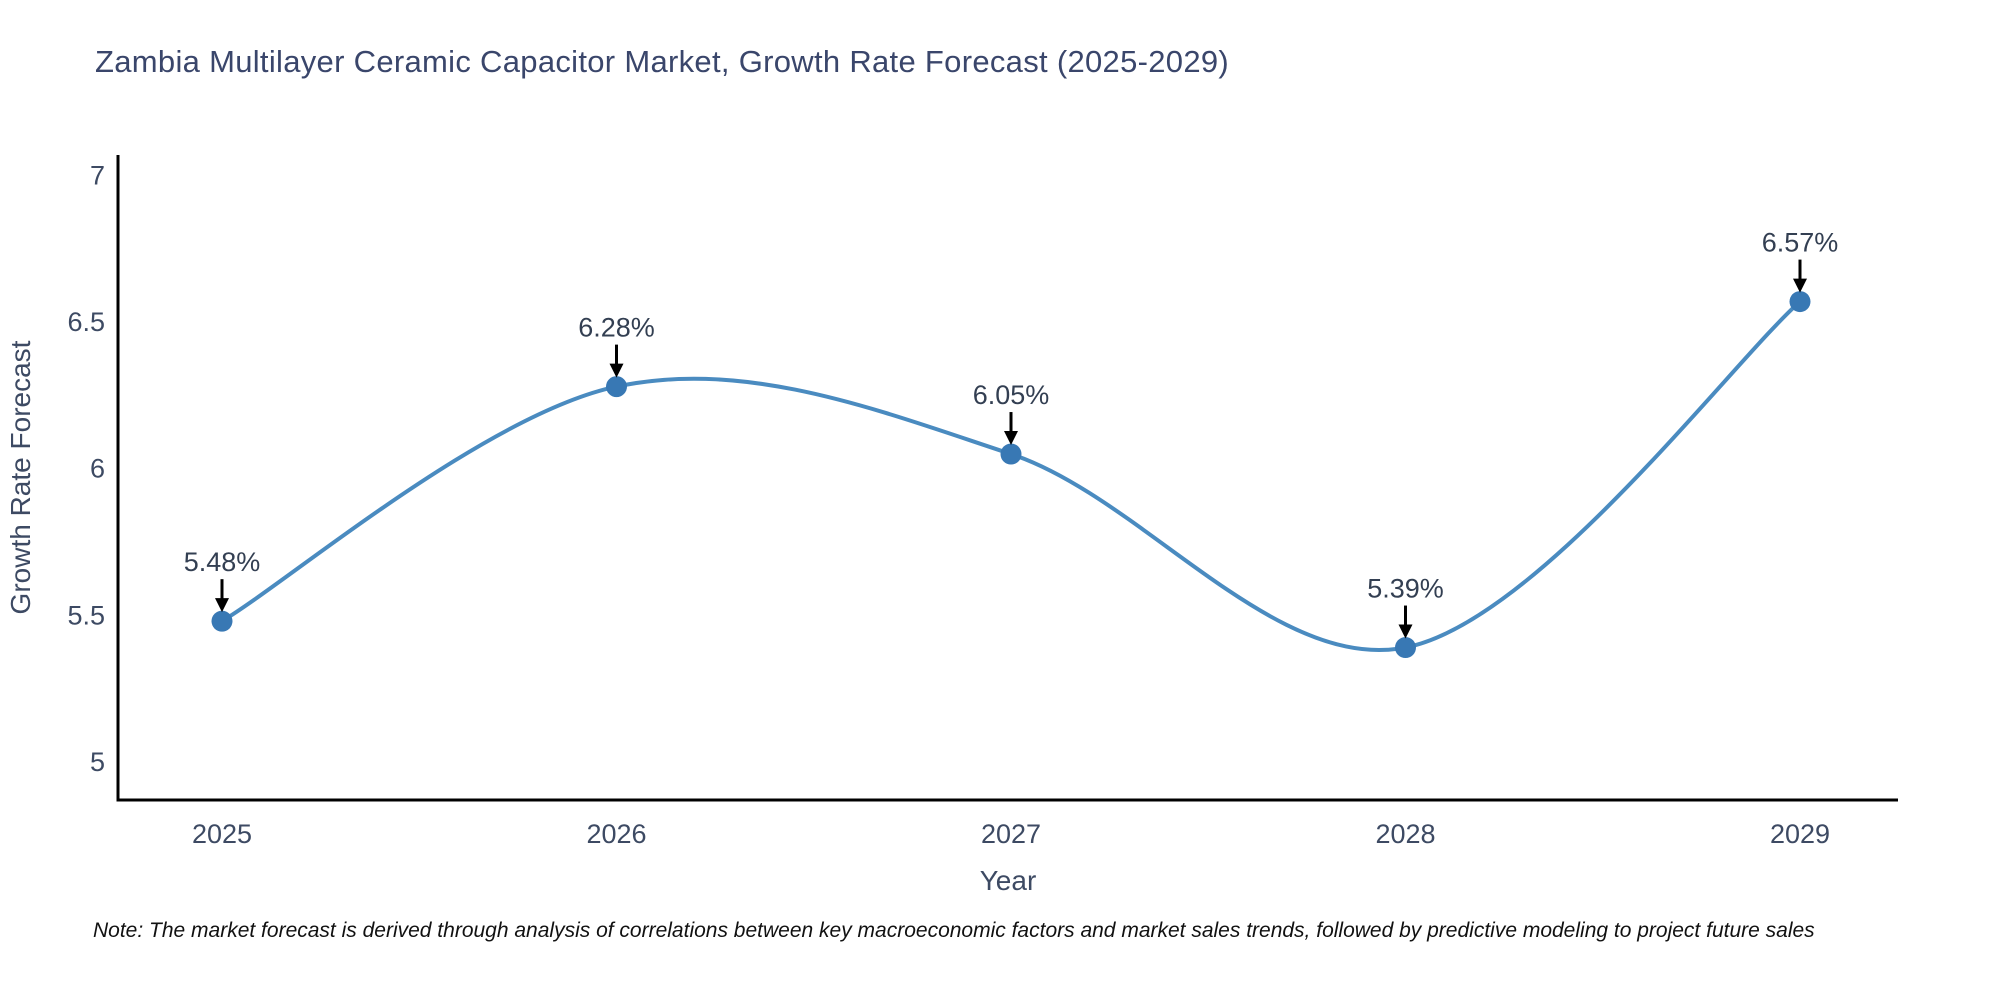 This screenshot has width=2000, height=1000. I want to click on x-tick-label: 2029, so click(1800, 834).